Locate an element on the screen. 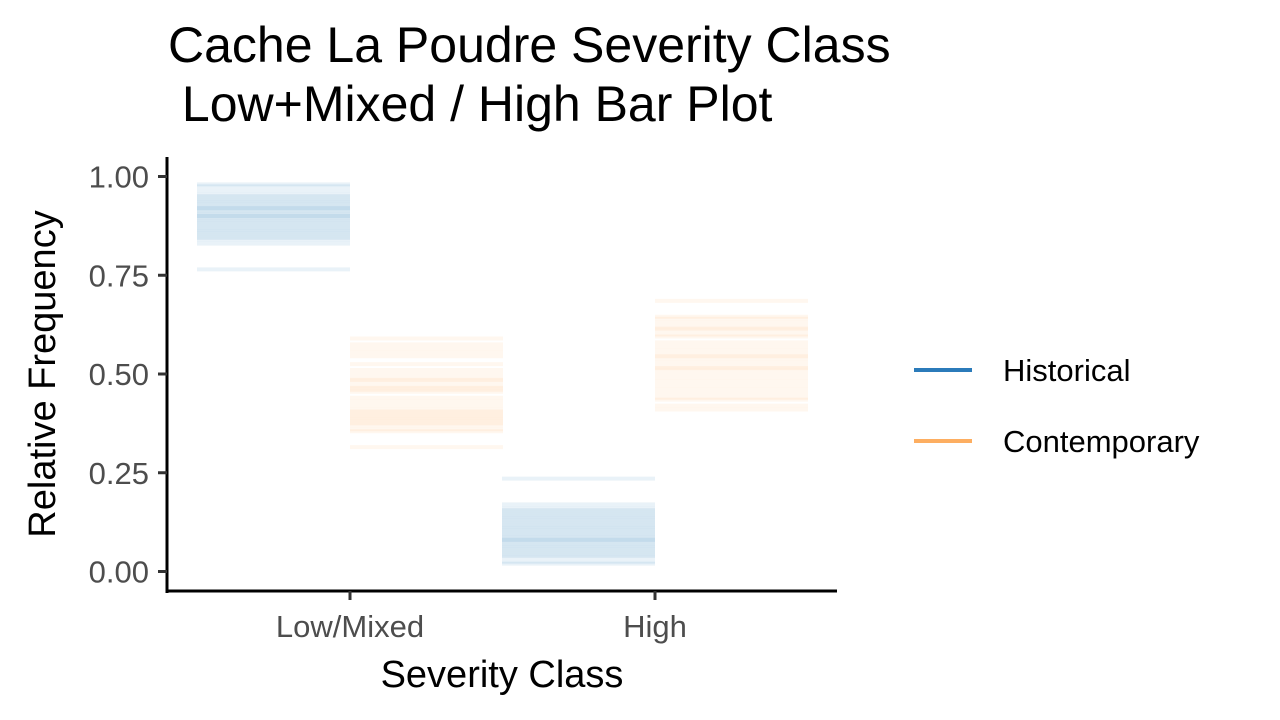 This screenshot has height=720, width=1280. y-tick-label: 0.25 is located at coordinates (119, 473).